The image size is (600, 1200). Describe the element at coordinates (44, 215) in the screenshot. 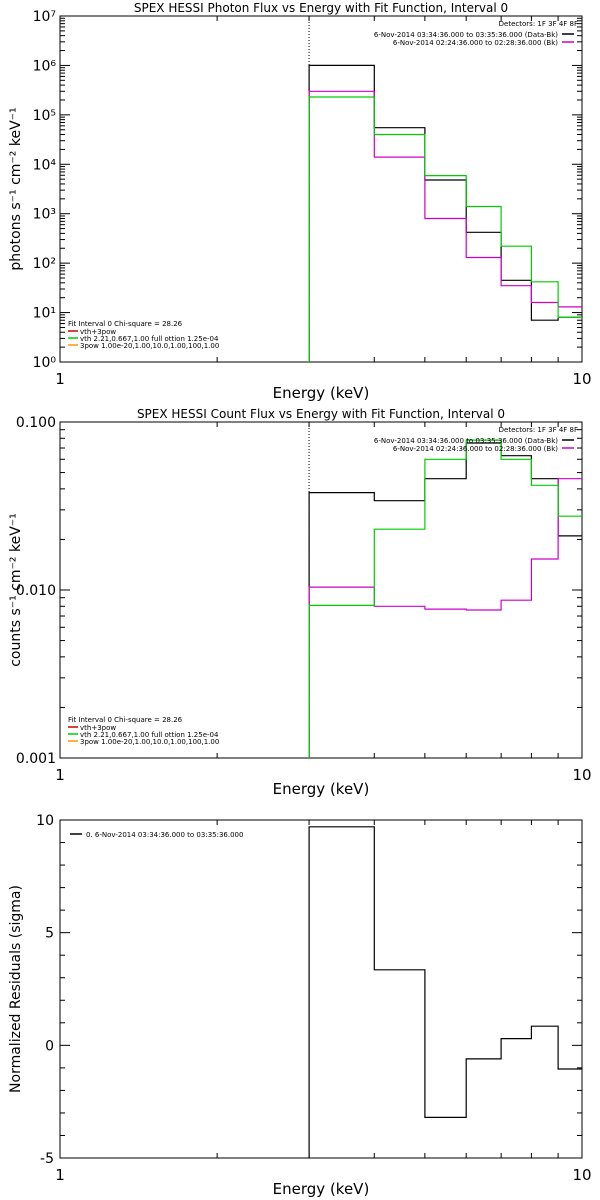

I see `y-tick-label: 10³` at that location.